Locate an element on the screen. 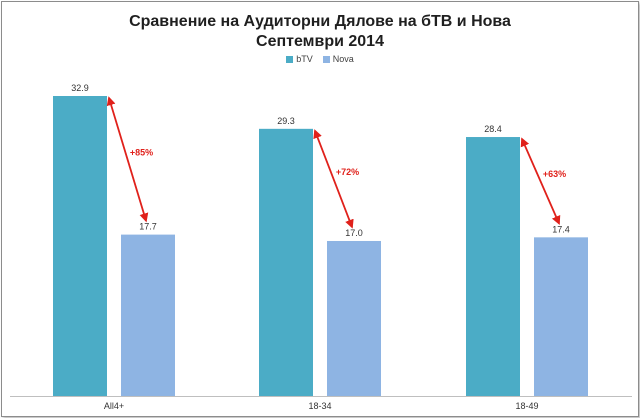  x-tick-label-18-34: 18-34 is located at coordinates (319, 406).